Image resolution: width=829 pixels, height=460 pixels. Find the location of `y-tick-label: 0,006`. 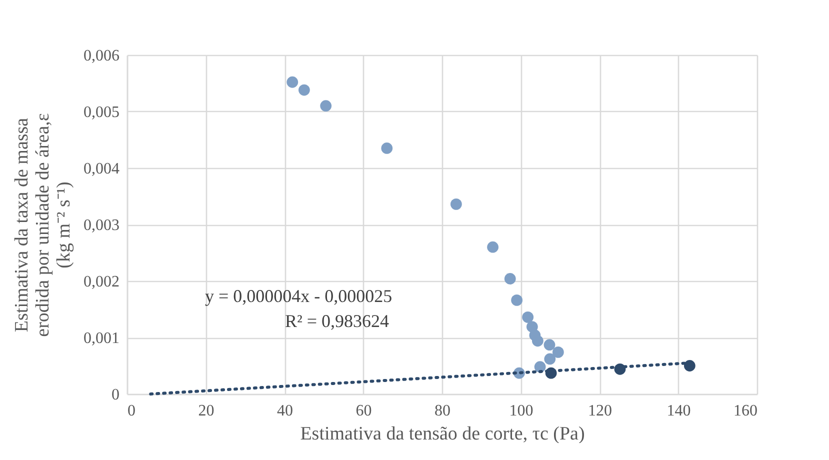

y-tick-label: 0,006 is located at coordinates (102, 56).